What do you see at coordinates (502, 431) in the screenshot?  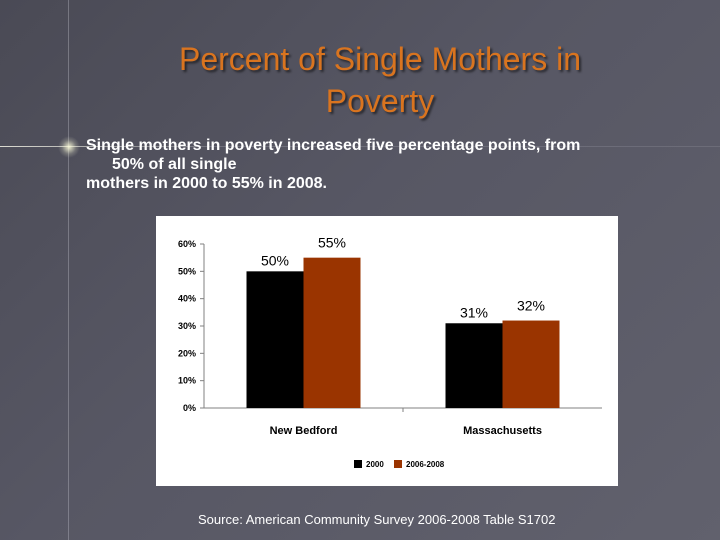 I see `x-category-label: Massachusetts` at bounding box center [502, 431].